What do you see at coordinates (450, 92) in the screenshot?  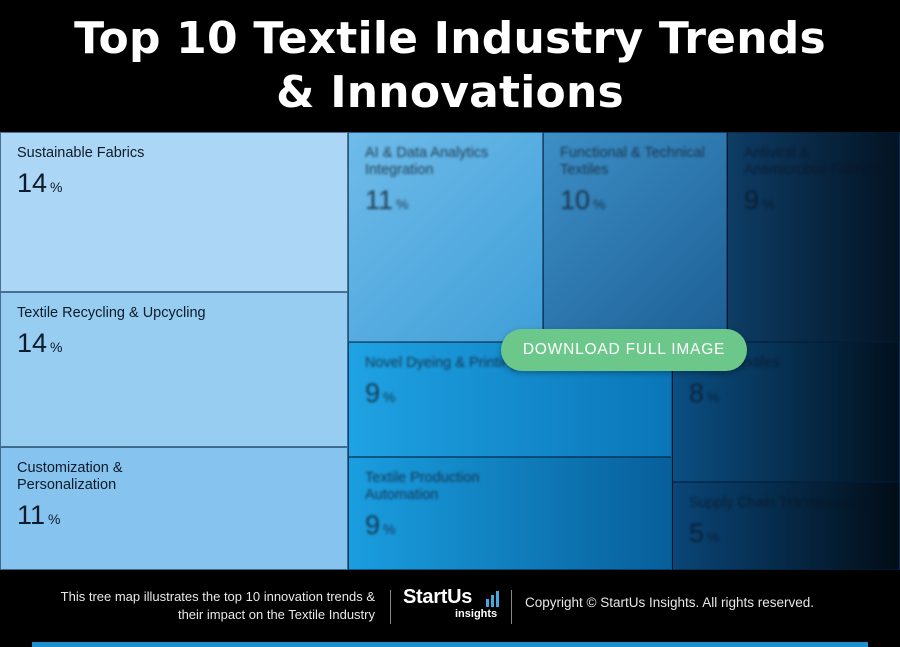 I see `title-line-2: & Innovations` at bounding box center [450, 92].